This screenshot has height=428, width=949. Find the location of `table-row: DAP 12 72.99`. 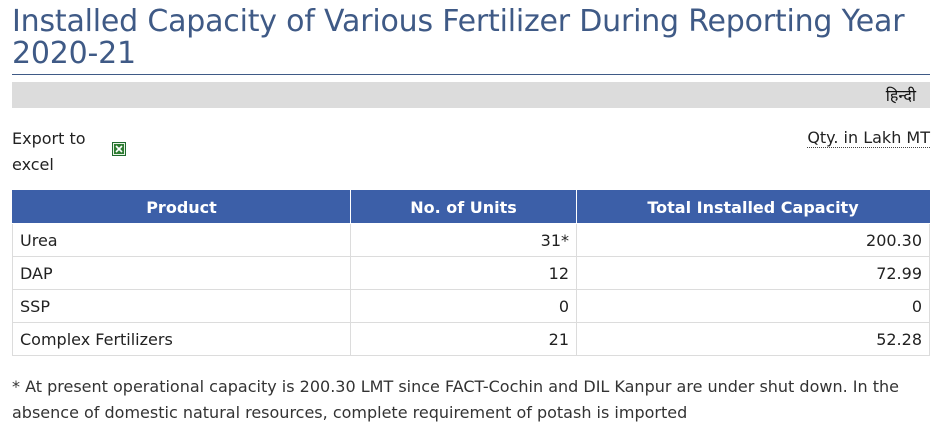

table-row: DAP 12 72.99 is located at coordinates (471, 273).